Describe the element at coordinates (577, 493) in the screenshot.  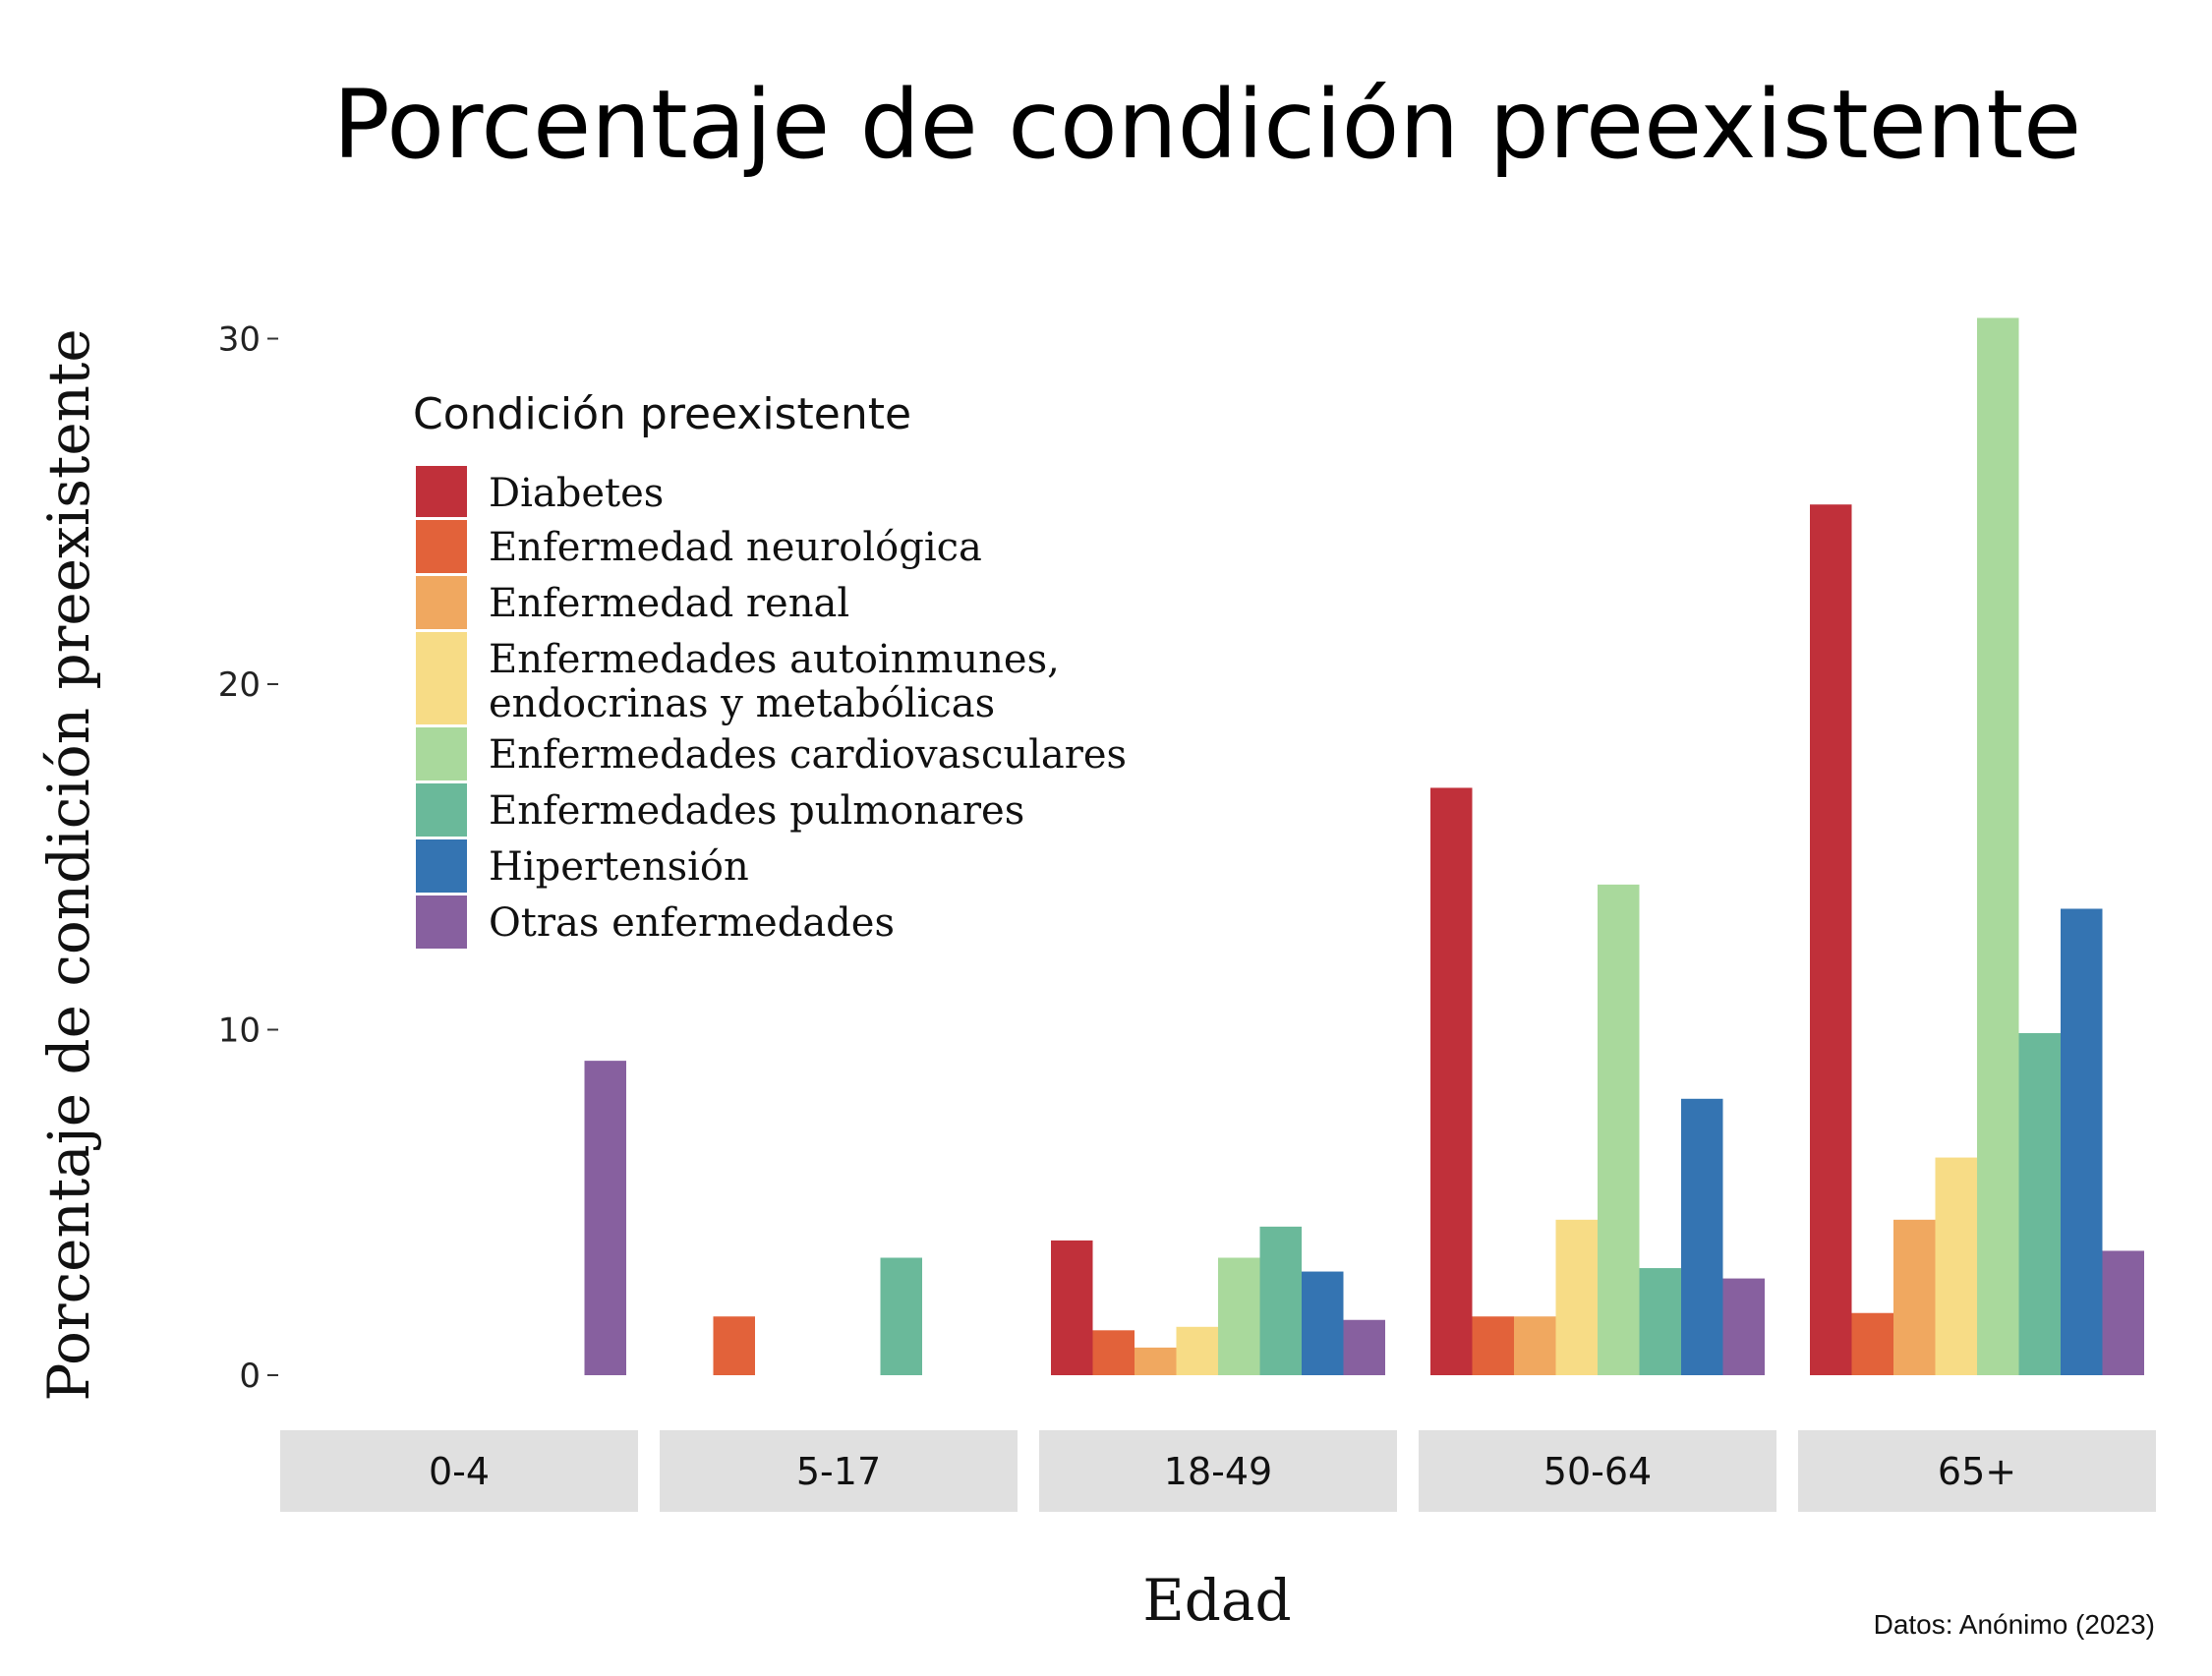
I see `legend-label: Diabetes` at that location.